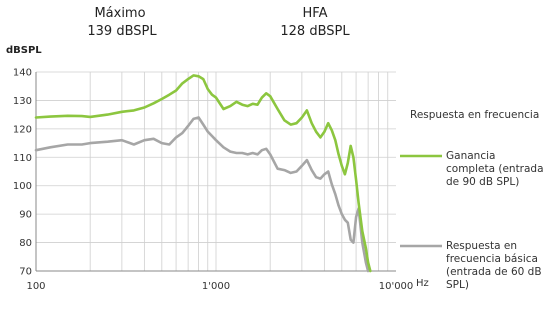  What do you see at coordinates (495, 169) in the screenshot?
I see `legend-label-full-gain: Ganancia completa (entrada de 90 dB SPL)` at bounding box center [495, 169].